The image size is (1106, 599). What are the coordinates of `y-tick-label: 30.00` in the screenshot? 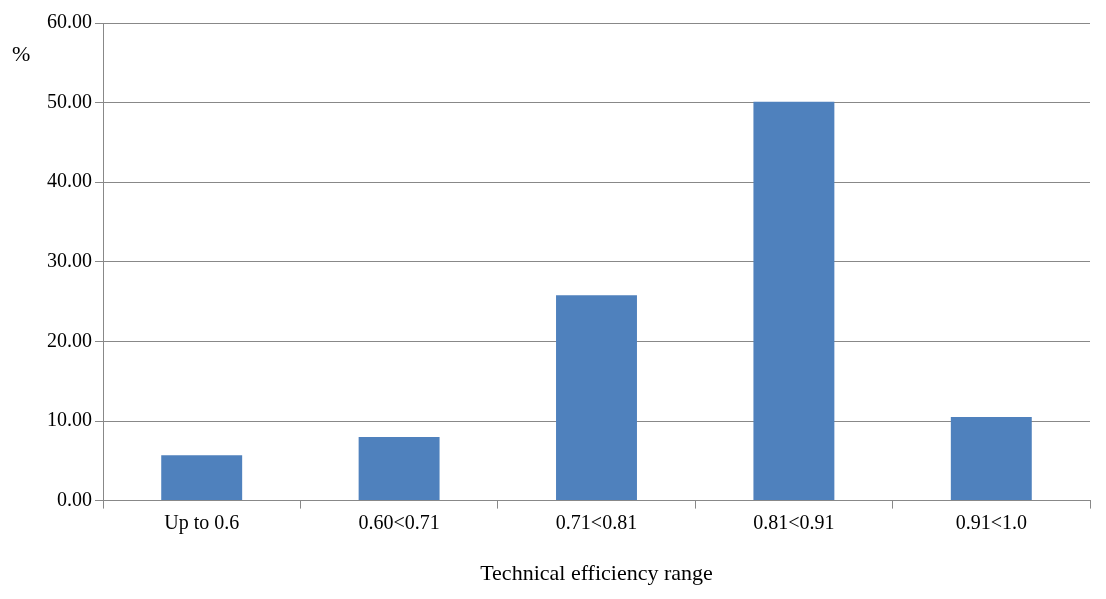 It's located at (69, 260).